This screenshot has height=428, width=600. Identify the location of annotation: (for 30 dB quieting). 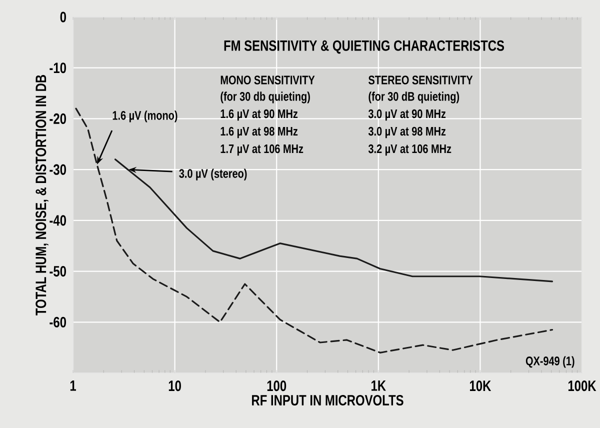
(414, 98).